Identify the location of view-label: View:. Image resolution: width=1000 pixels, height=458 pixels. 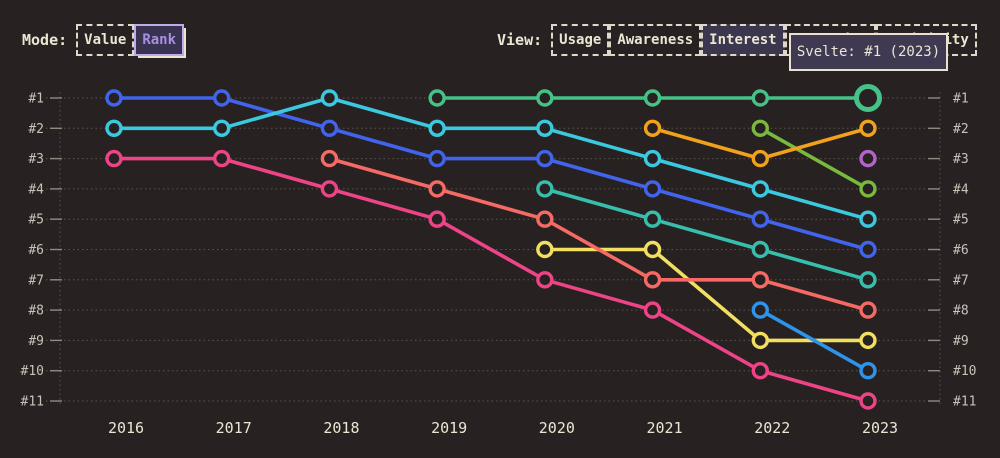
(520, 40).